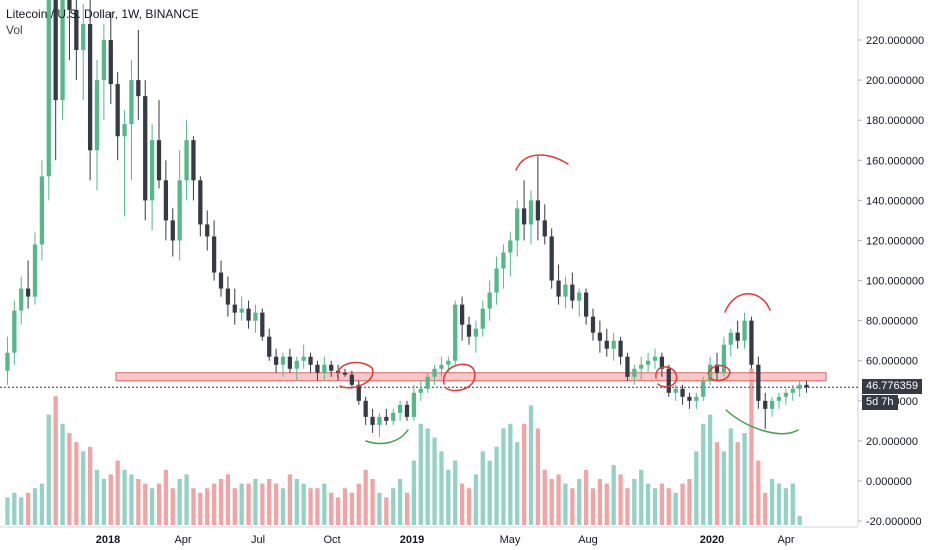 This screenshot has width=932, height=550. I want to click on countdown-label: 5d 7h, so click(880, 403).